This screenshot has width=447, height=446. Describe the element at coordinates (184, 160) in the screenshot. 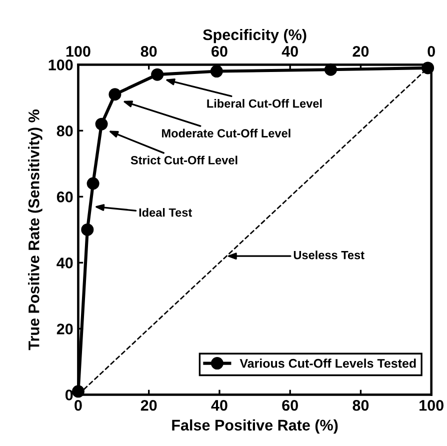

I see `annotation: Strict Cut-Off Level` at that location.